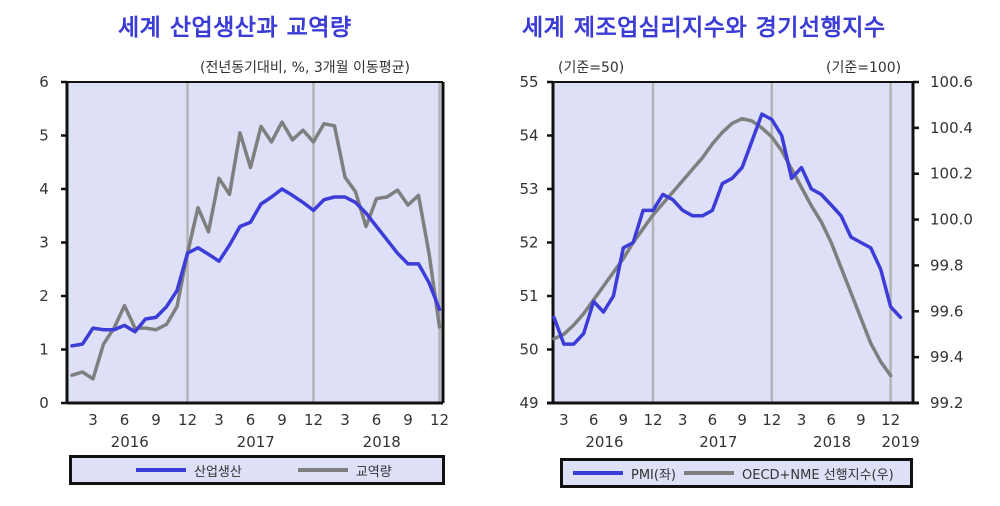 The height and width of the screenshot is (506, 1000). What do you see at coordinates (44, 403) in the screenshot?
I see `y-tick-label: 0` at bounding box center [44, 403].